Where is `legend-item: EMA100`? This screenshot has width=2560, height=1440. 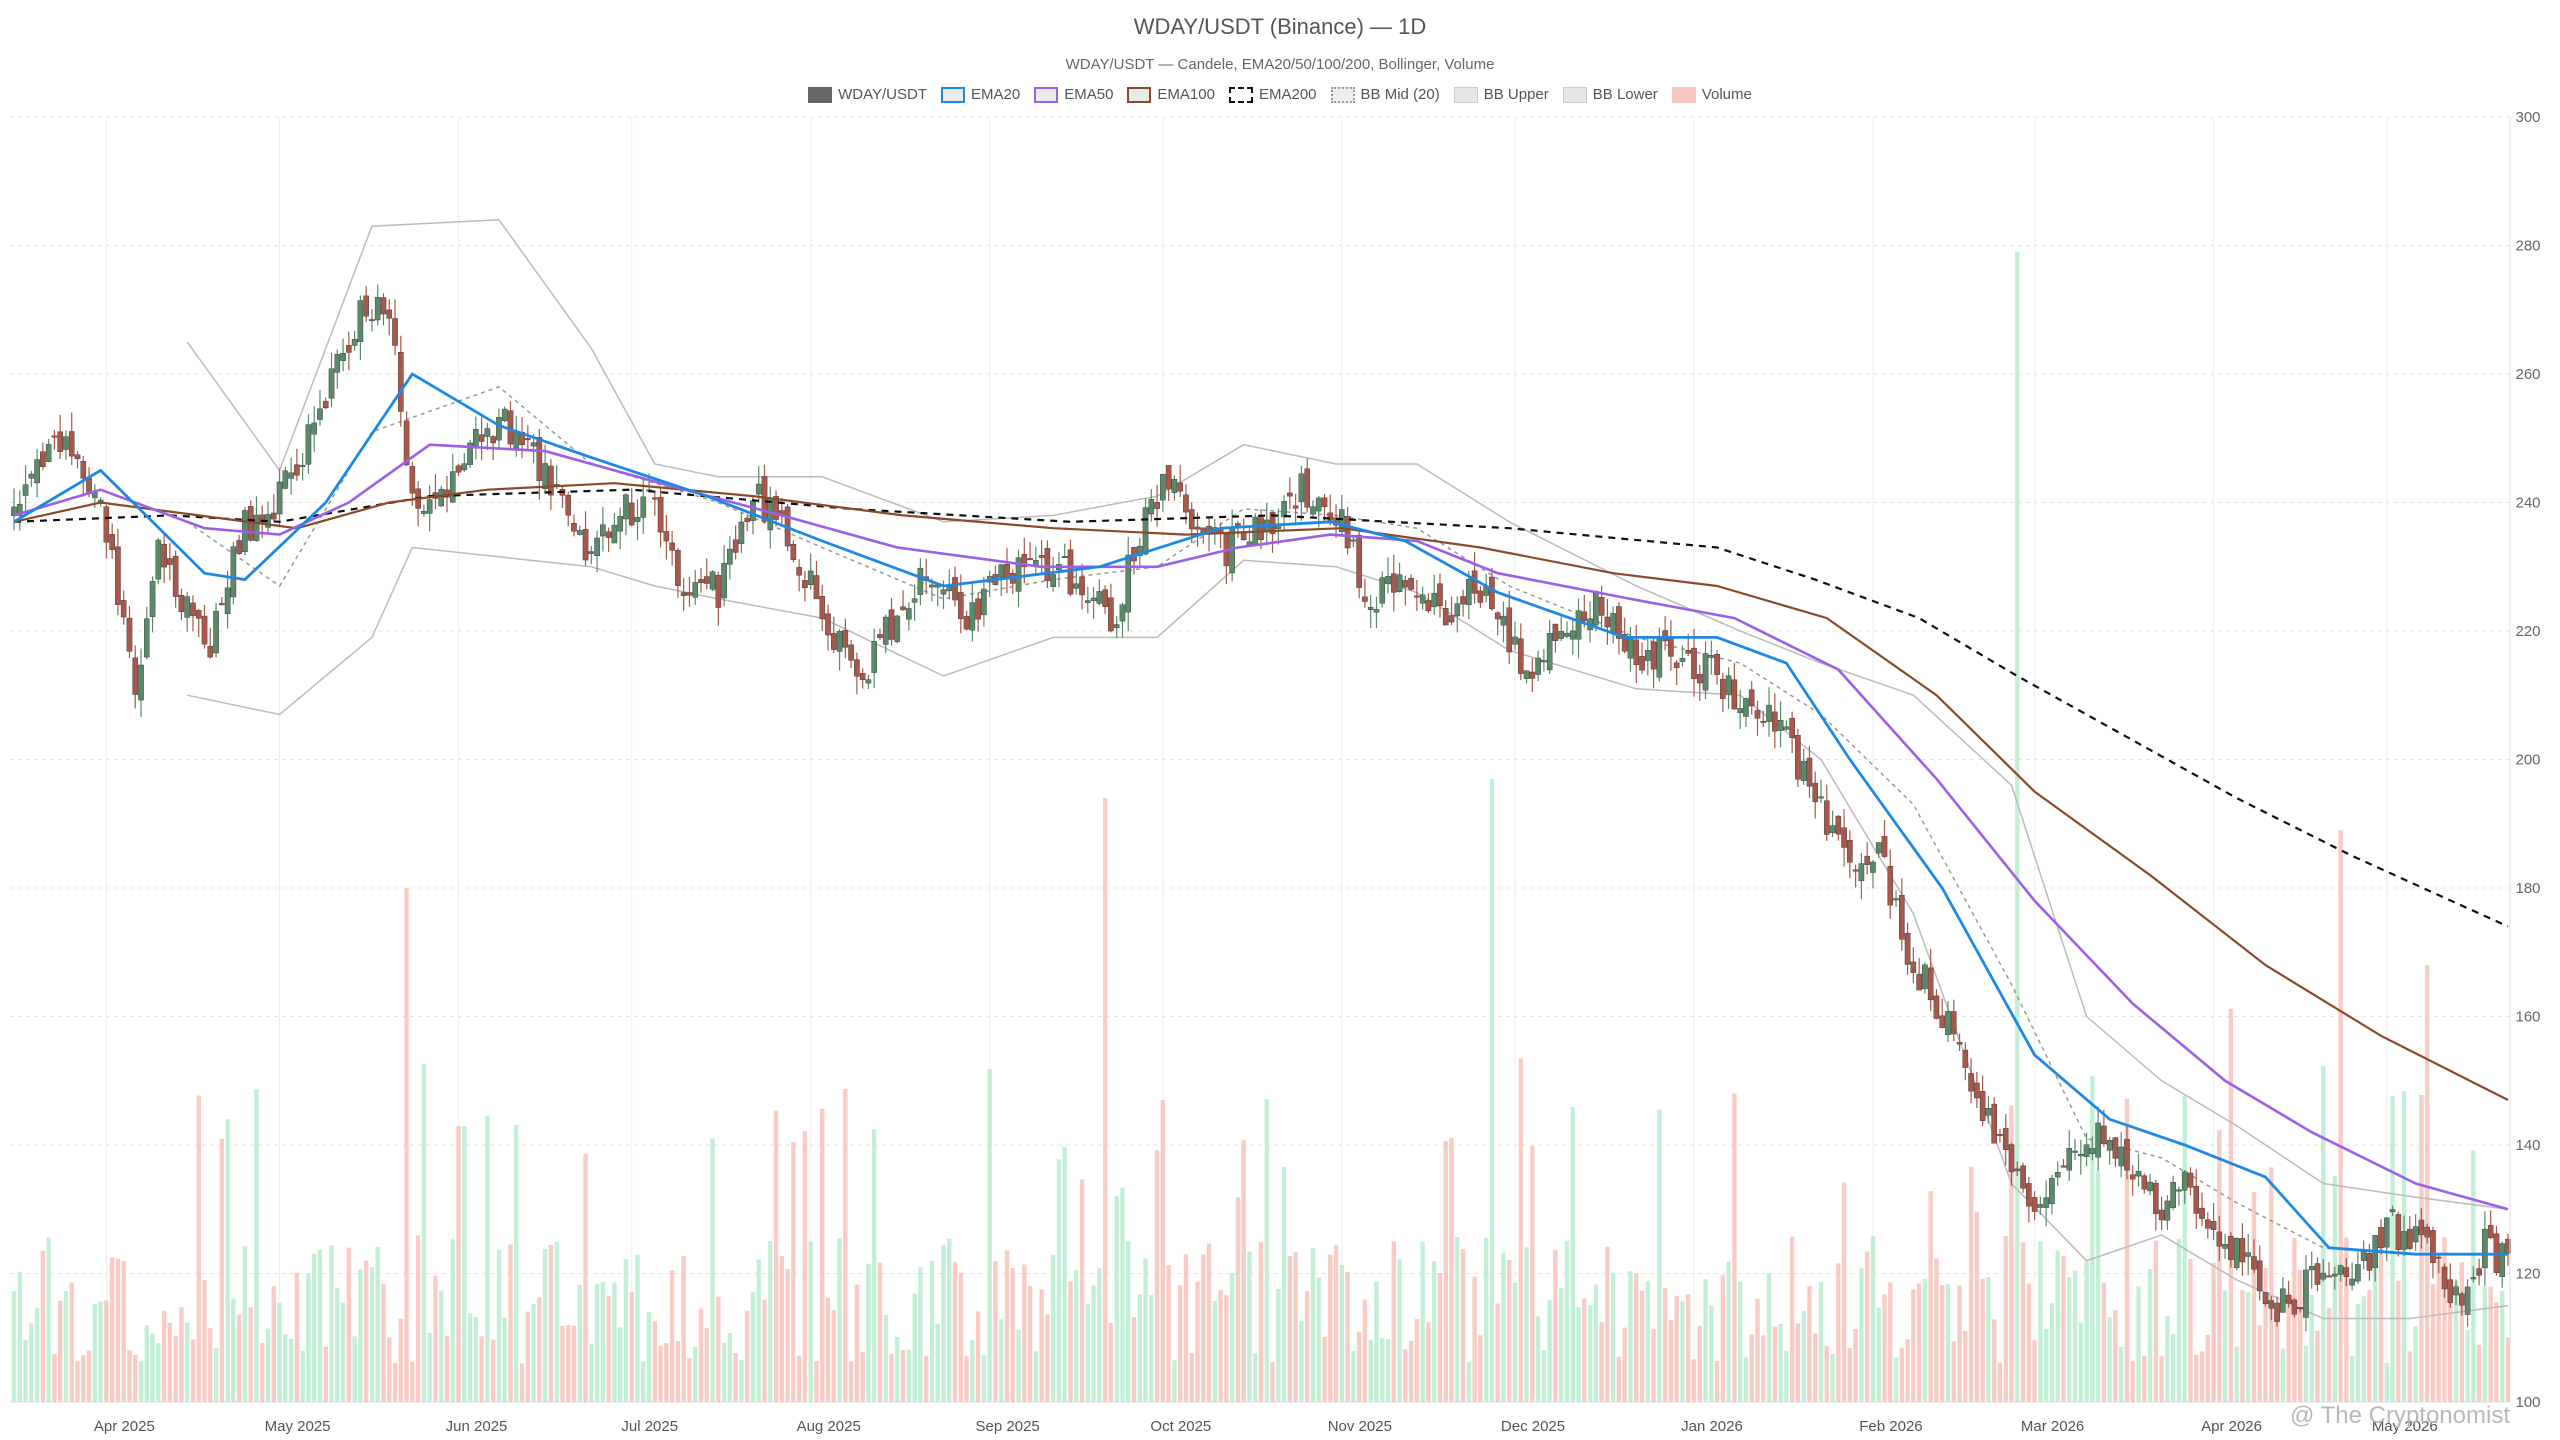 legend-item: EMA100 is located at coordinates (1171, 94).